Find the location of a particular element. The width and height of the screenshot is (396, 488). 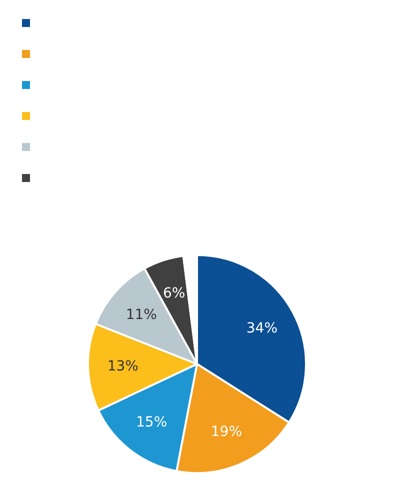

data-label: 34% is located at coordinates (262, 328).